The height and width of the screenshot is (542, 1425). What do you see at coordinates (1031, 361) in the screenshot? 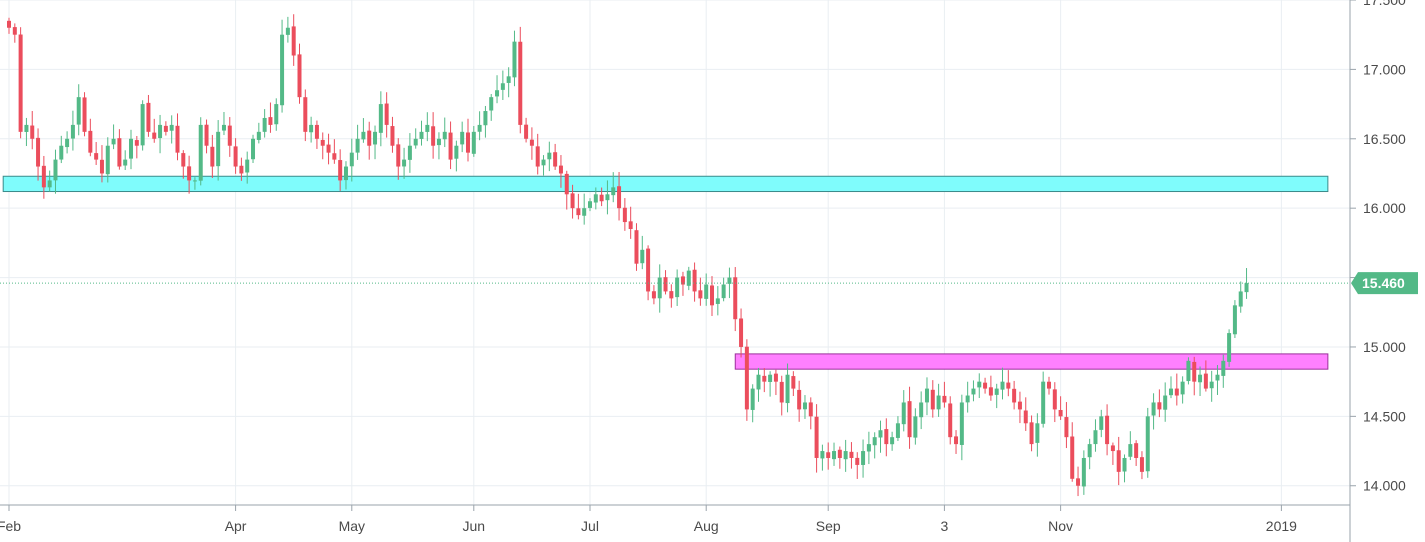
I see `support-zone` at bounding box center [1031, 361].